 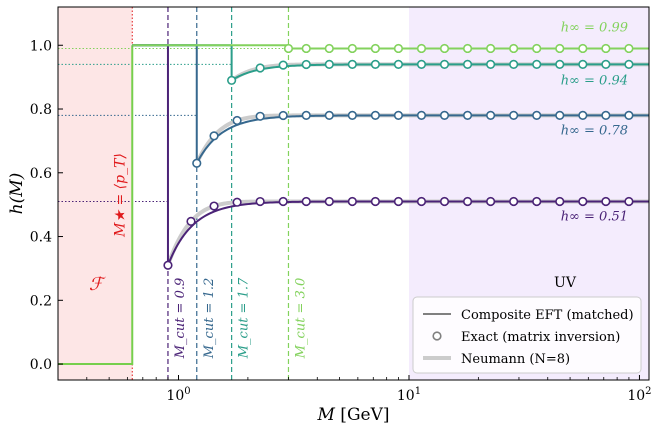 I want to click on cut-label-1: M_cut = 1.2, so click(x=209, y=319).